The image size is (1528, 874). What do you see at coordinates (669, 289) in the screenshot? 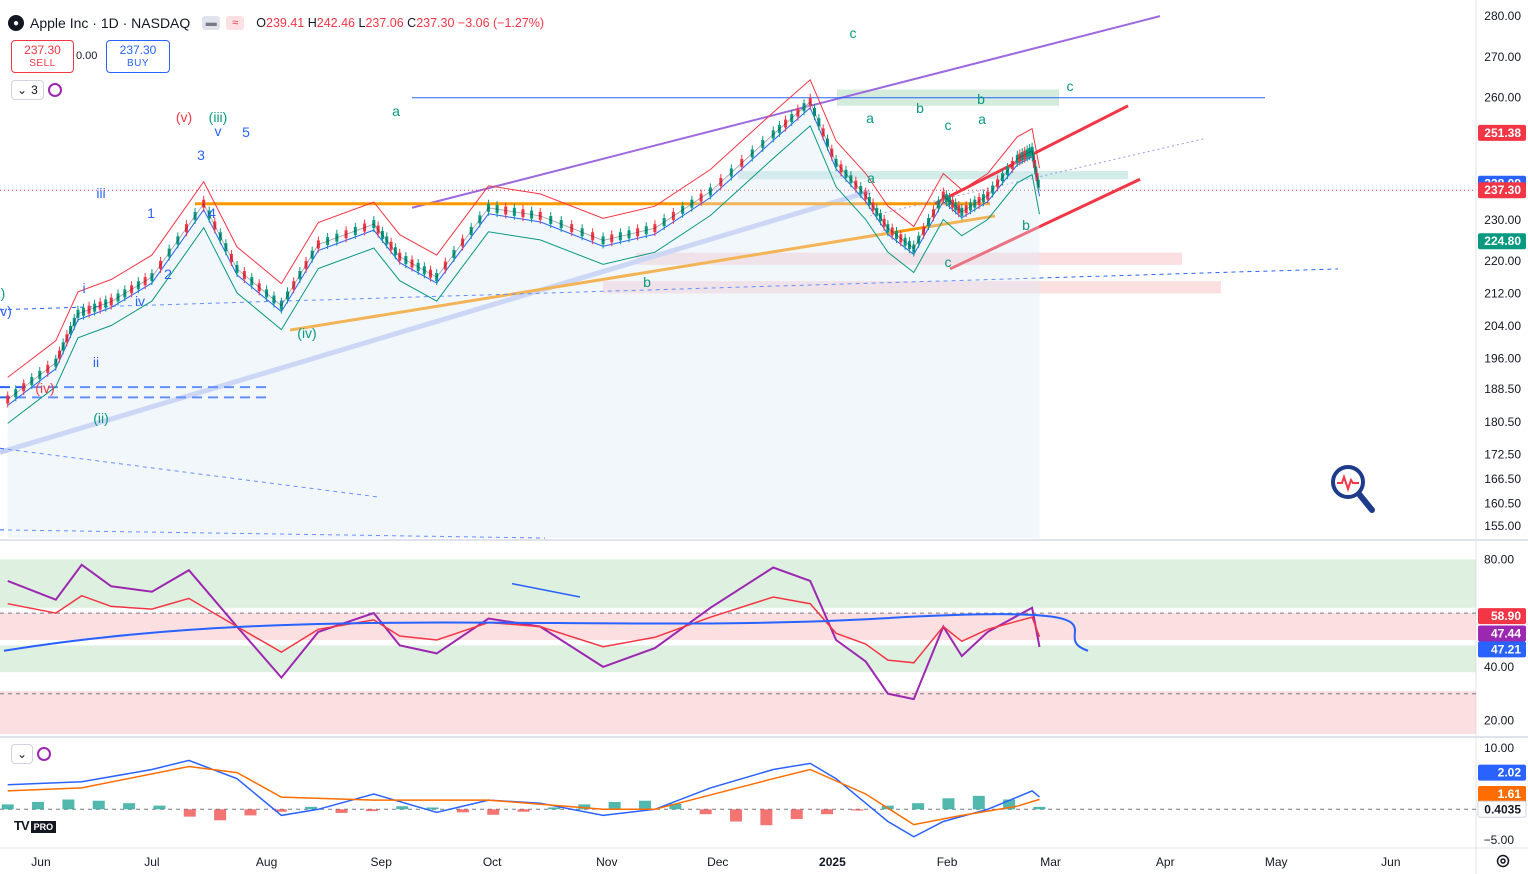
I see `dashed-support` at bounding box center [669, 289].